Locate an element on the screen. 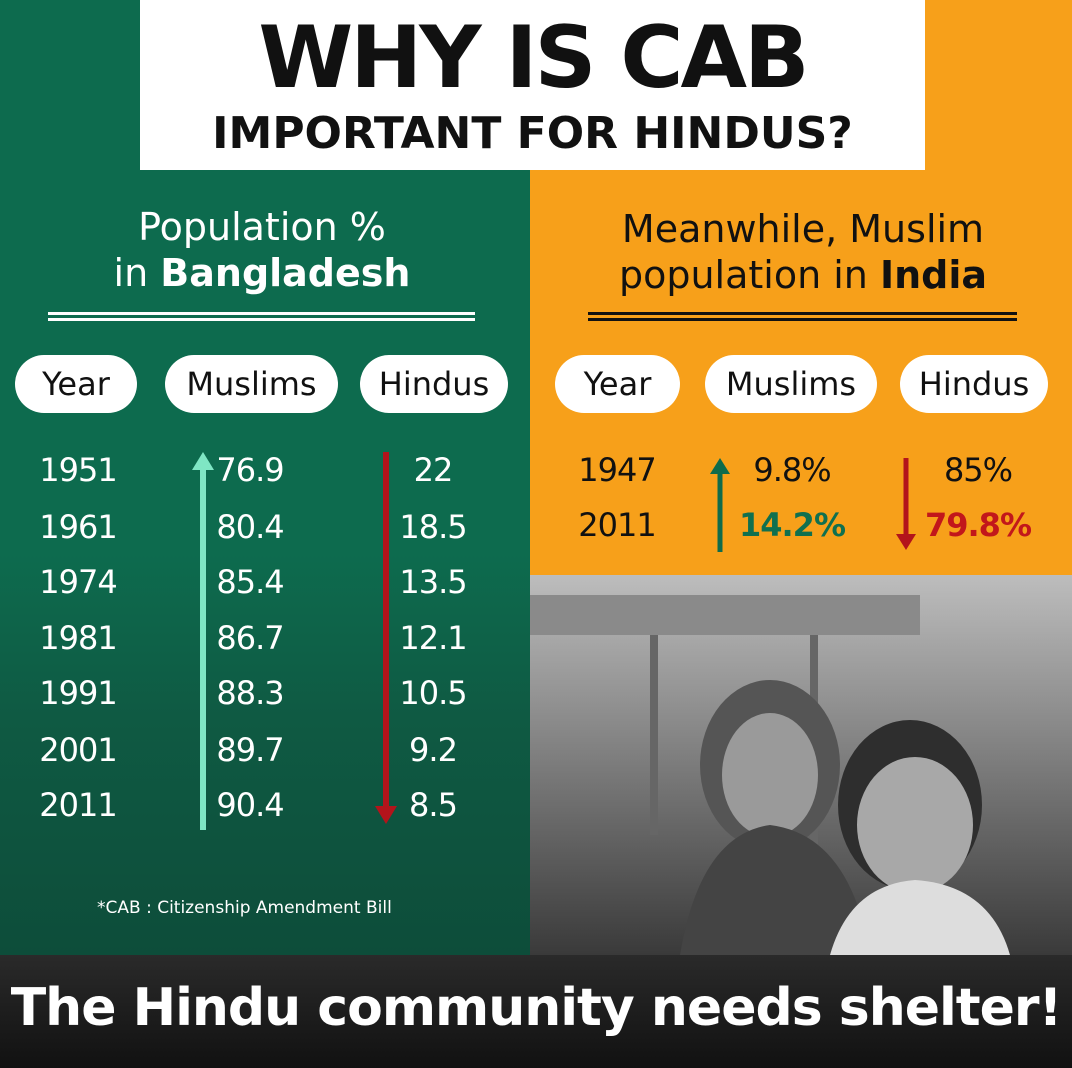 Image resolution: width=1072 pixels, height=1068 pixels. table-cell: 1951 is located at coordinates (78, 470).